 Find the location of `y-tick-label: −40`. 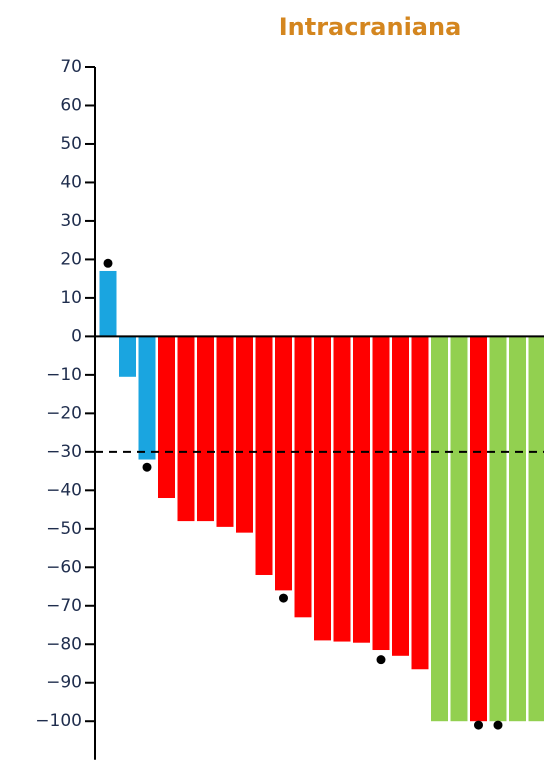

y-tick-label: −40 is located at coordinates (64, 490).